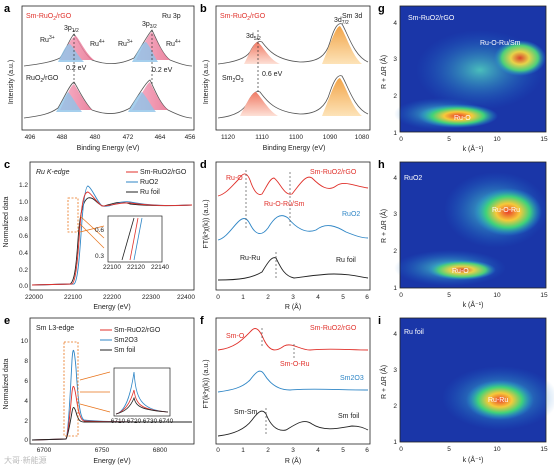 The image size is (554, 473). I want to click on panel-e-sm-foil, so click(111, 424).